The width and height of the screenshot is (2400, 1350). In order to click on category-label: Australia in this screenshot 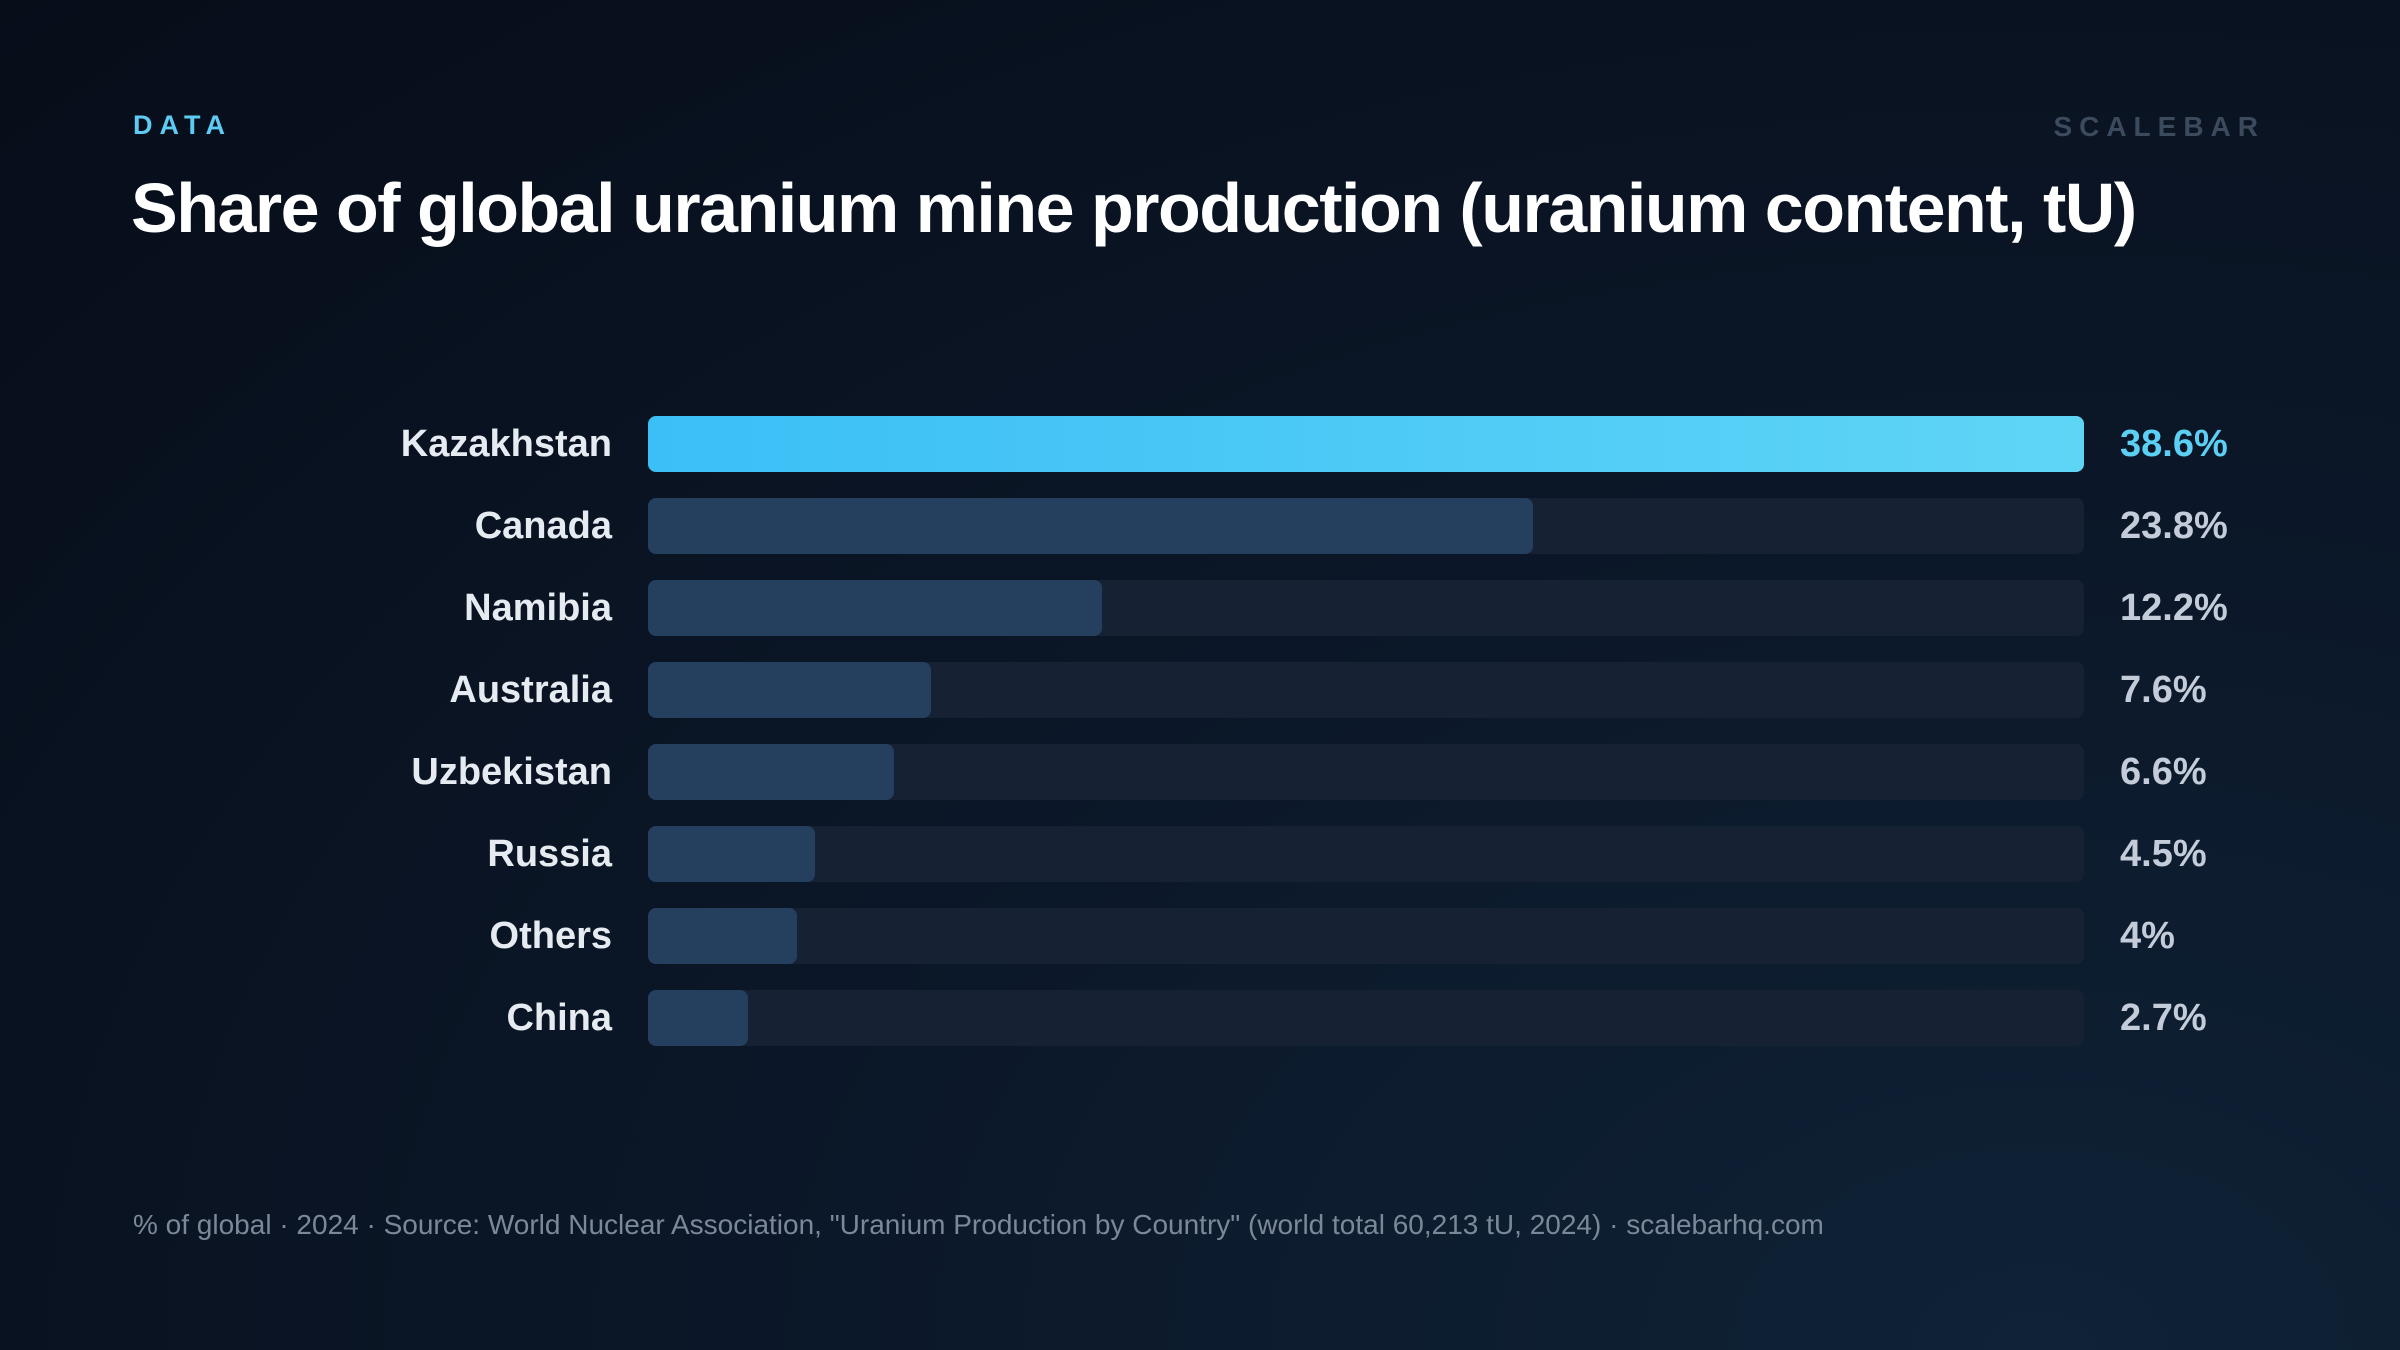, I will do `click(530, 690)`.